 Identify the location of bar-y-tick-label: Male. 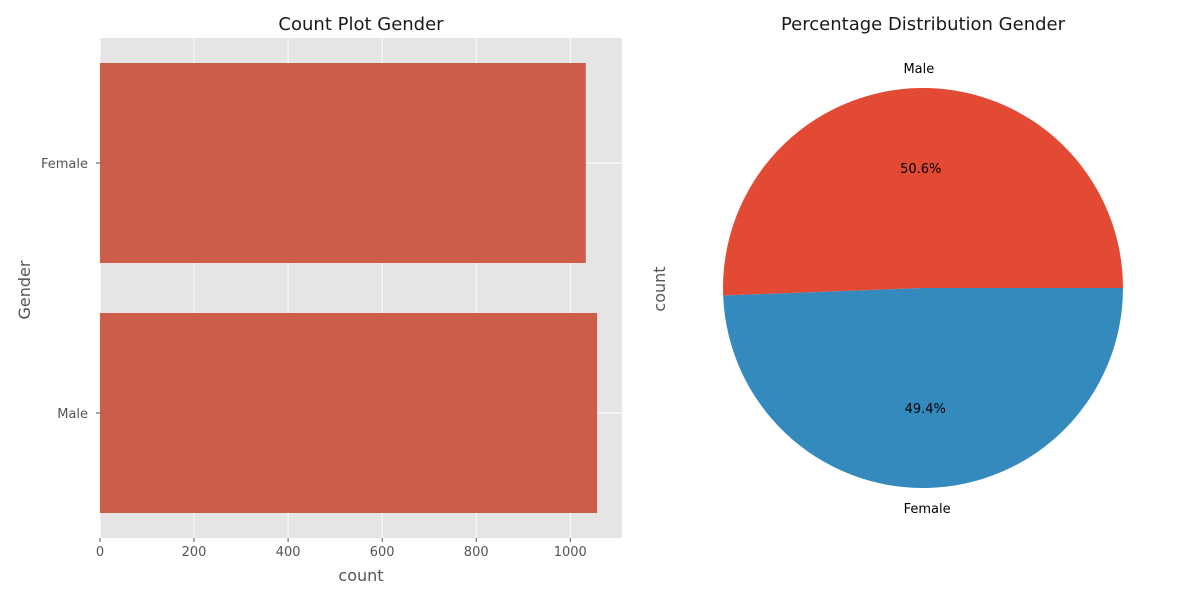
(72, 414).